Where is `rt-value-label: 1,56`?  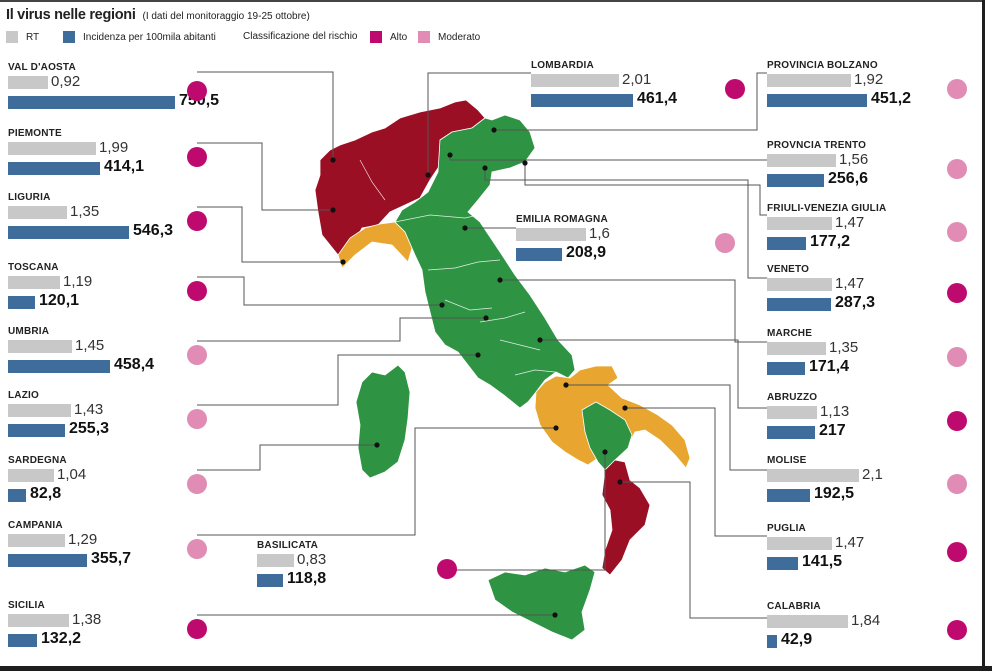
rt-value-label: 1,56 is located at coordinates (854, 159).